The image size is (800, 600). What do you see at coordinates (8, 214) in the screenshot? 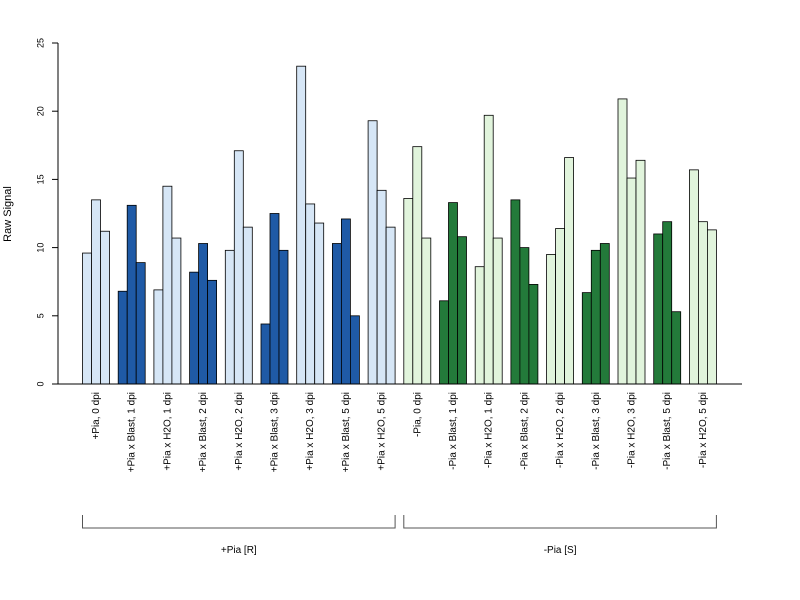
I see `y-axis-title: Raw Signal` at bounding box center [8, 214].